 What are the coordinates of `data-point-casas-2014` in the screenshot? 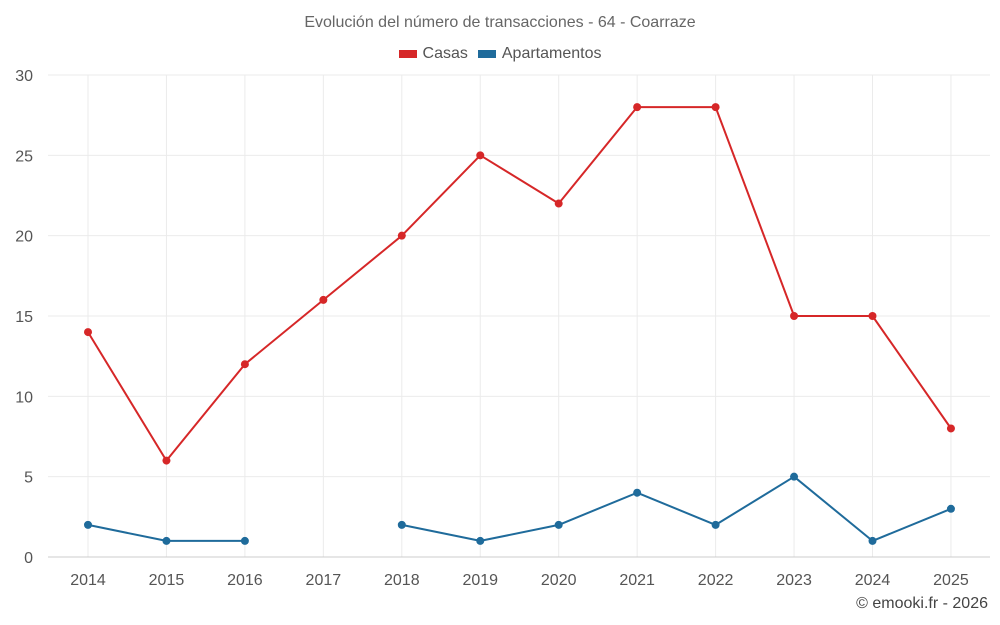 It's located at (88, 332).